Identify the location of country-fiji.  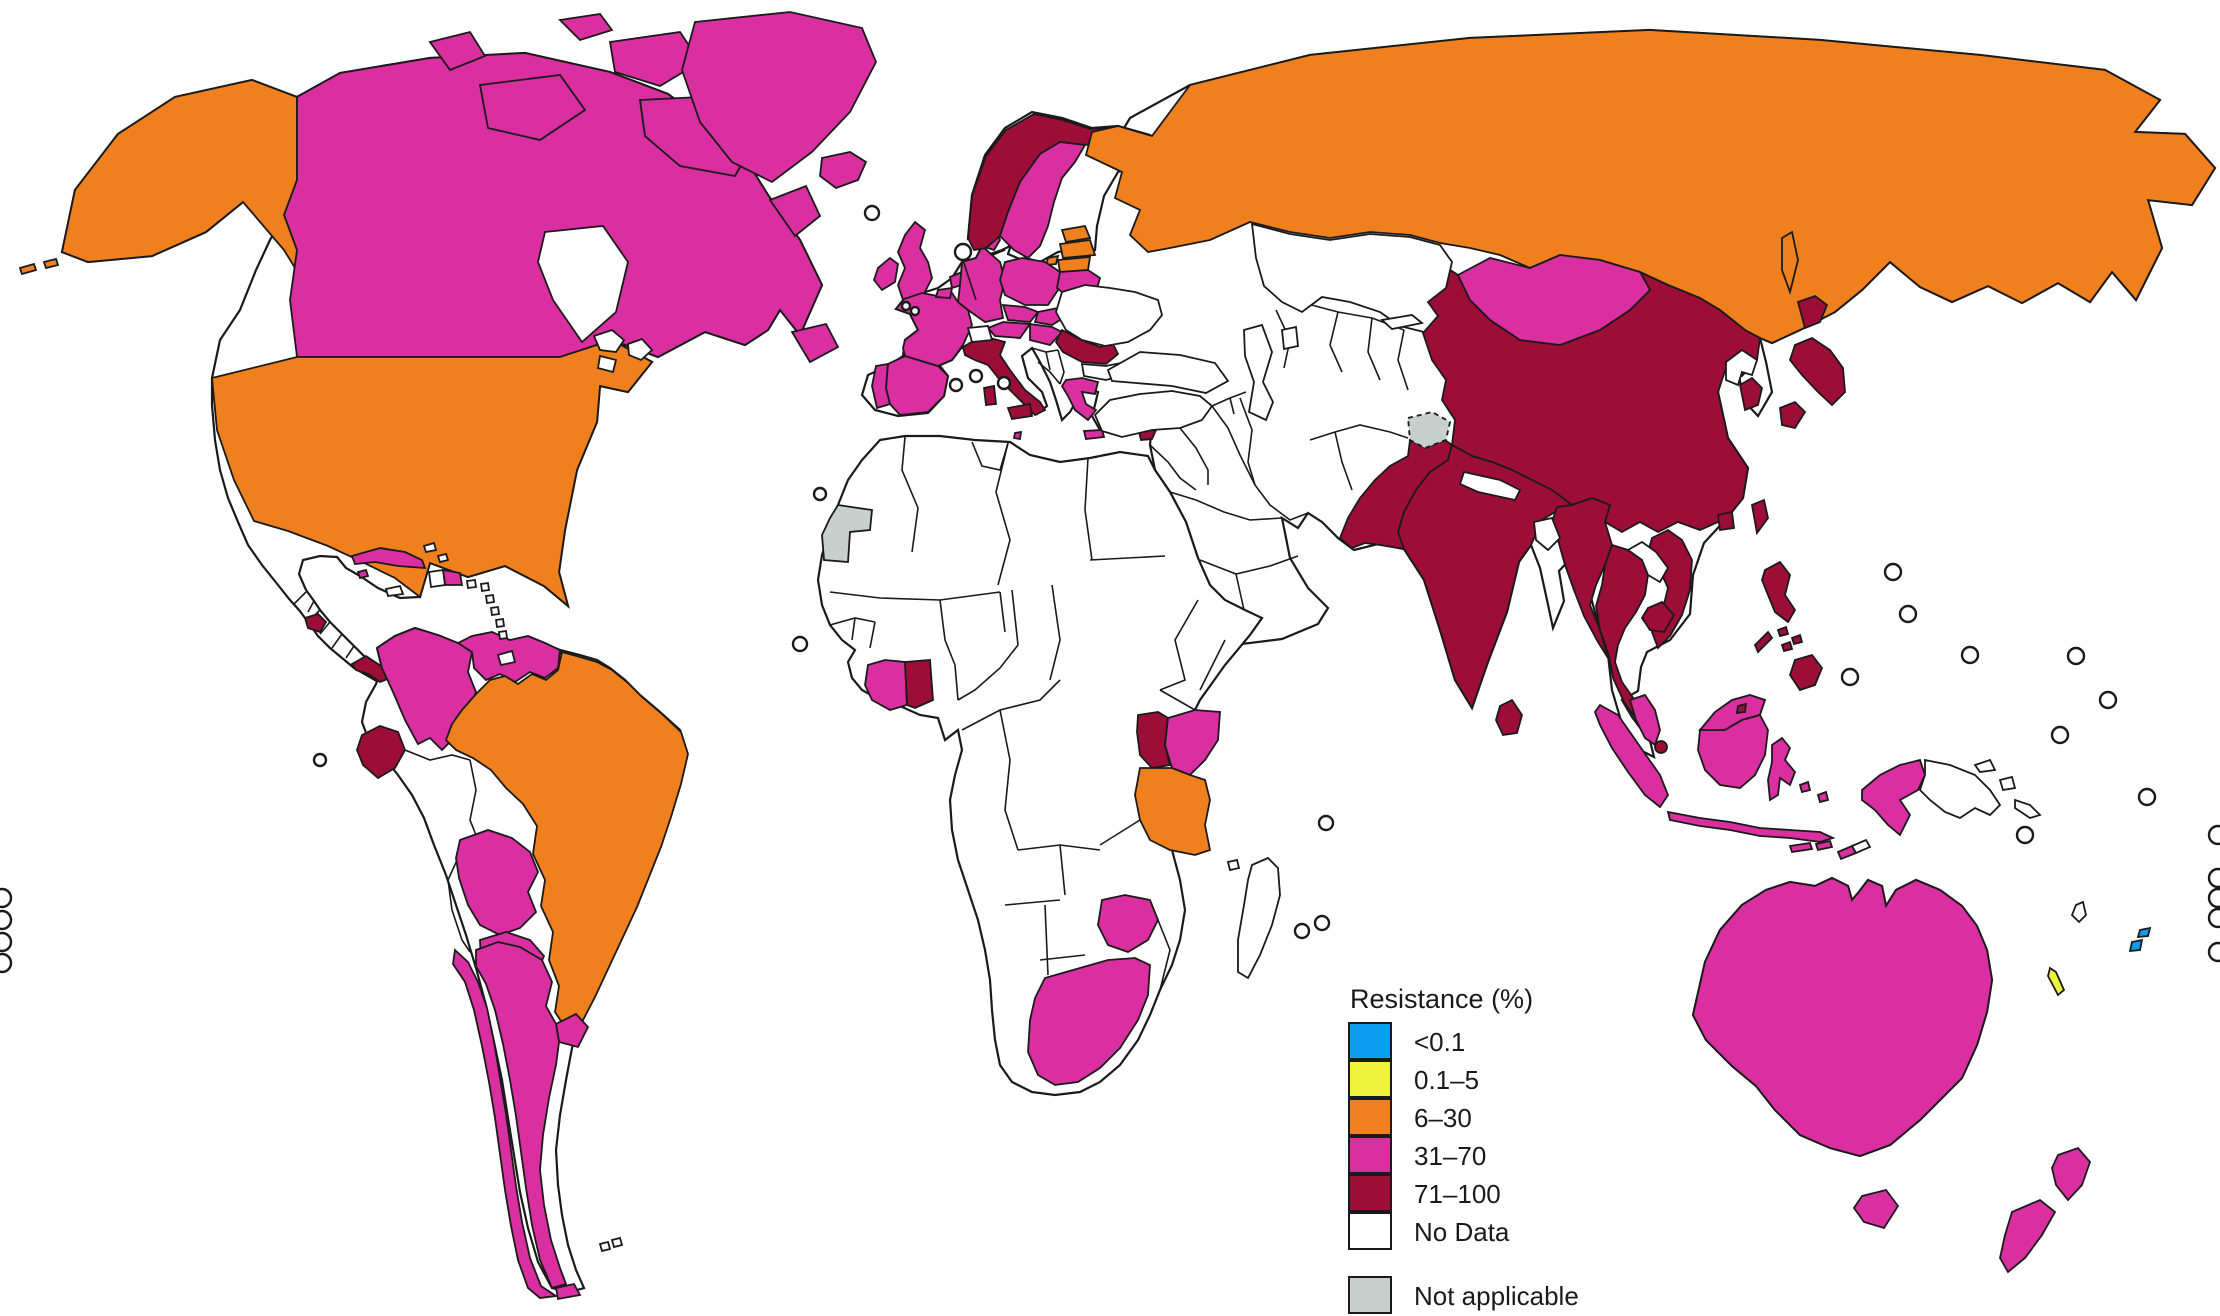
(2136, 945).